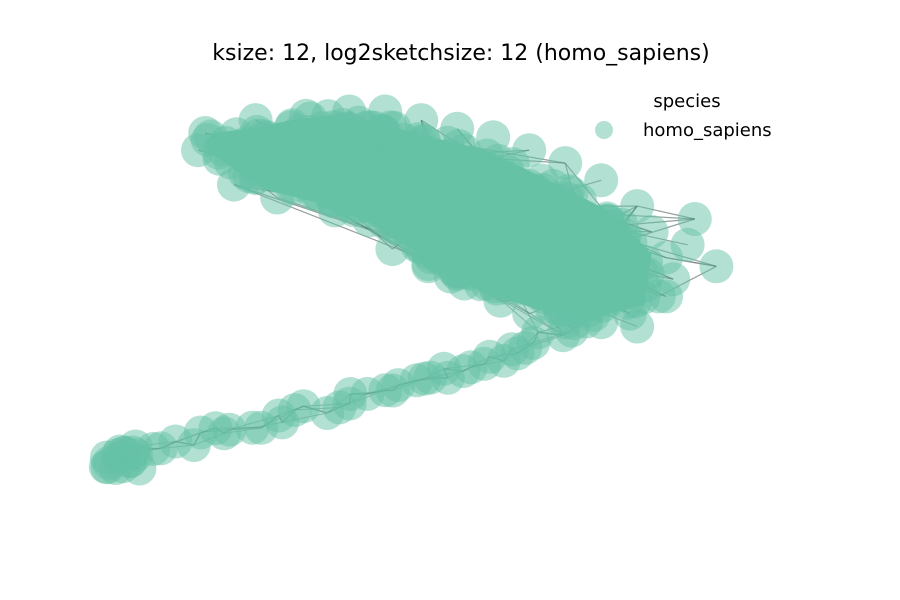 The image size is (900, 600). I want to click on legend: species homo_sapiens, so click(683, 116).